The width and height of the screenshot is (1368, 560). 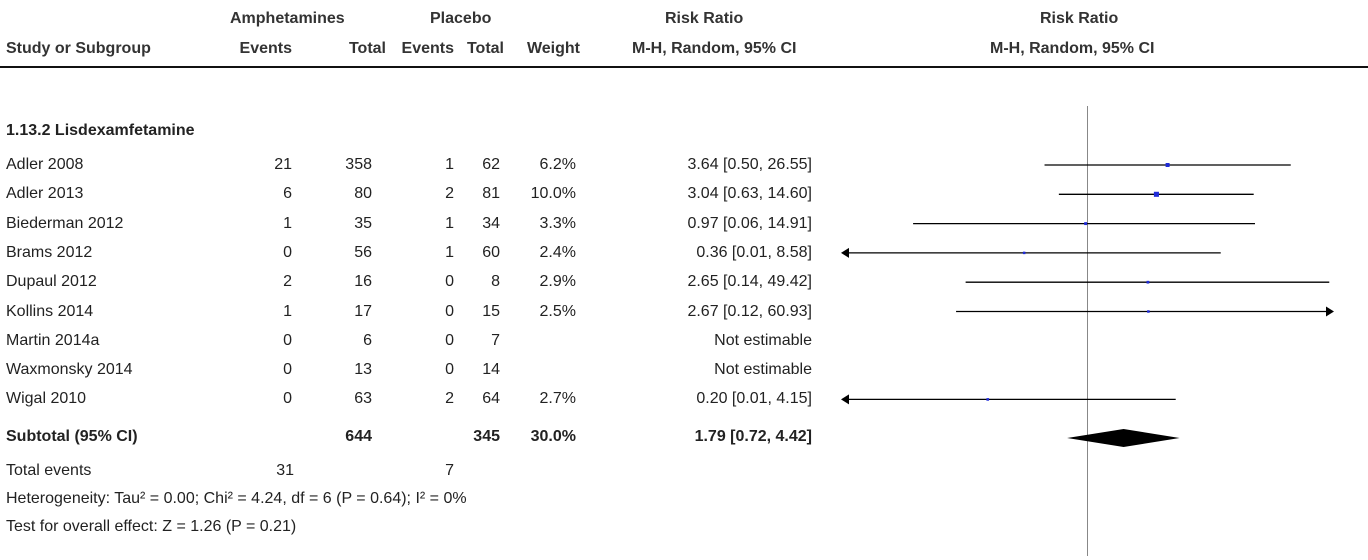 What do you see at coordinates (358, 436) in the screenshot?
I see `subtotal-total1: 644` at bounding box center [358, 436].